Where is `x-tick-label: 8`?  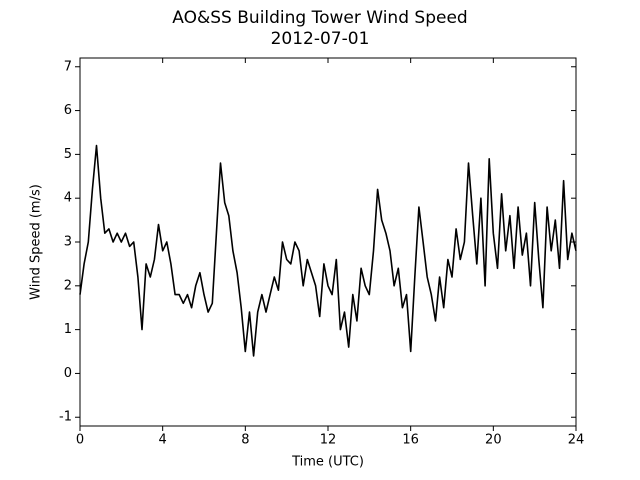 x-tick-label: 8 is located at coordinates (245, 440).